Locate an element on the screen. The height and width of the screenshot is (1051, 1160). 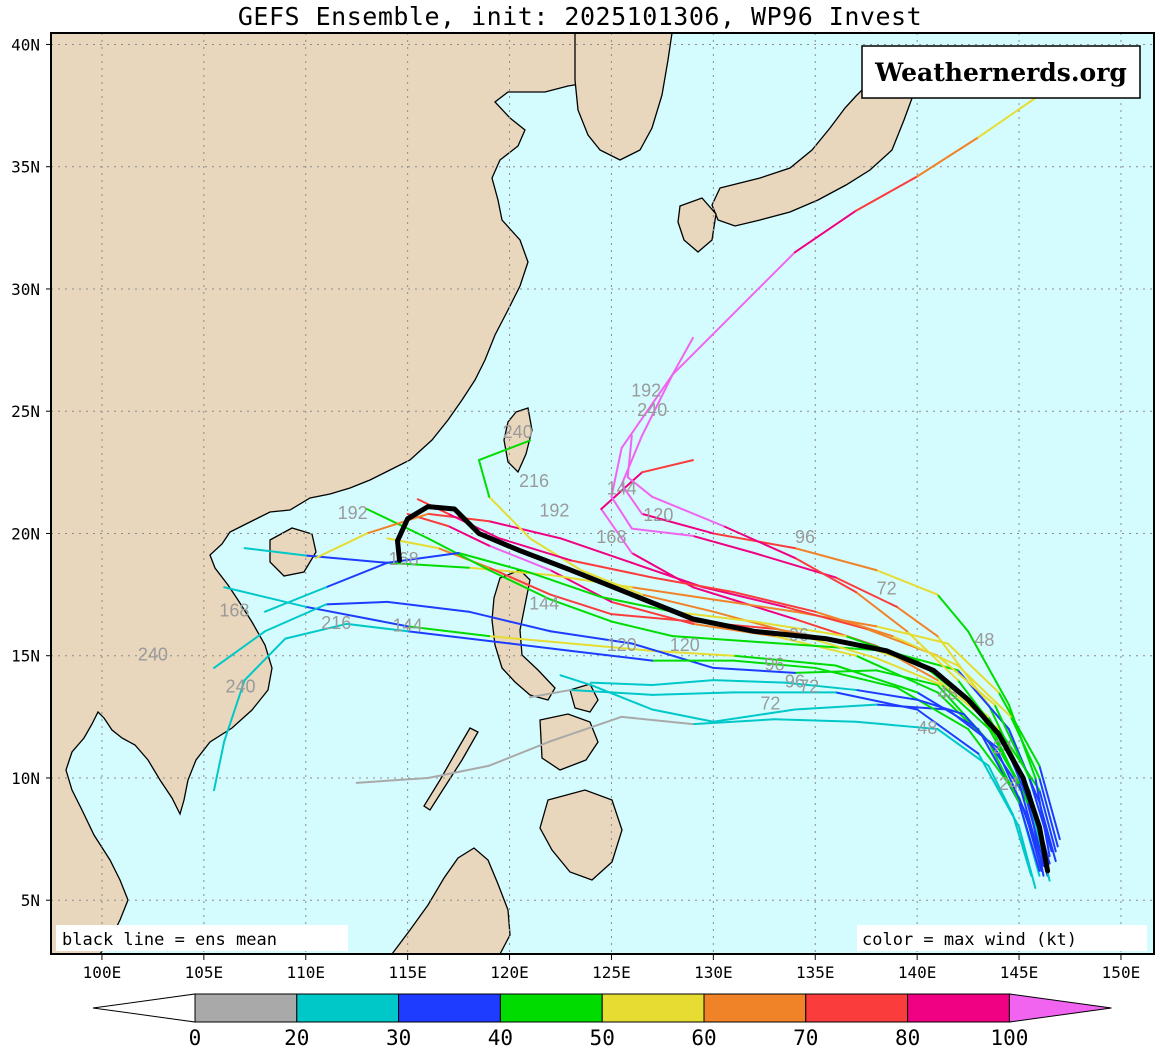
wind-colorbar: 0 20 30 40 50 60 70 80 100 is located at coordinates (602, 1021).